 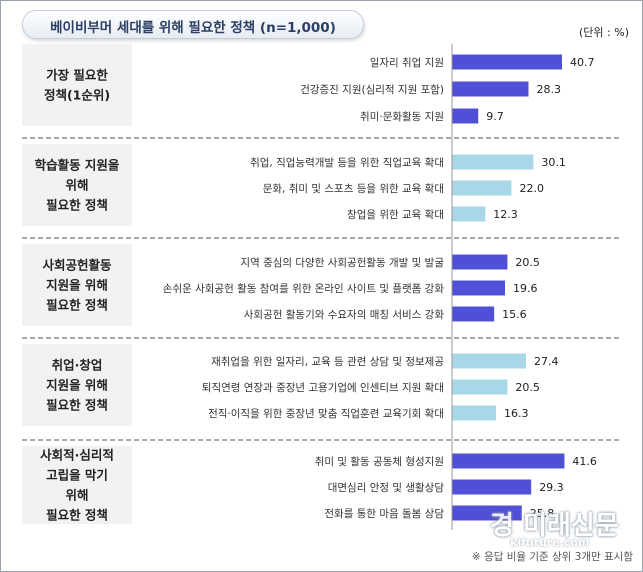 I want to click on category-label: 전화를 통한 마음 돌봄 상담, so click(x=384, y=514).